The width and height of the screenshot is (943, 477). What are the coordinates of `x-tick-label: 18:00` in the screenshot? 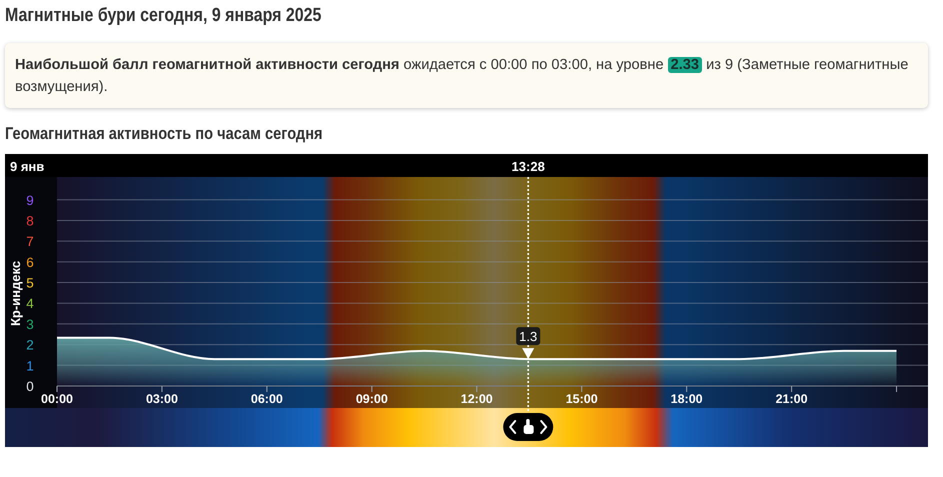 It's located at (686, 399).